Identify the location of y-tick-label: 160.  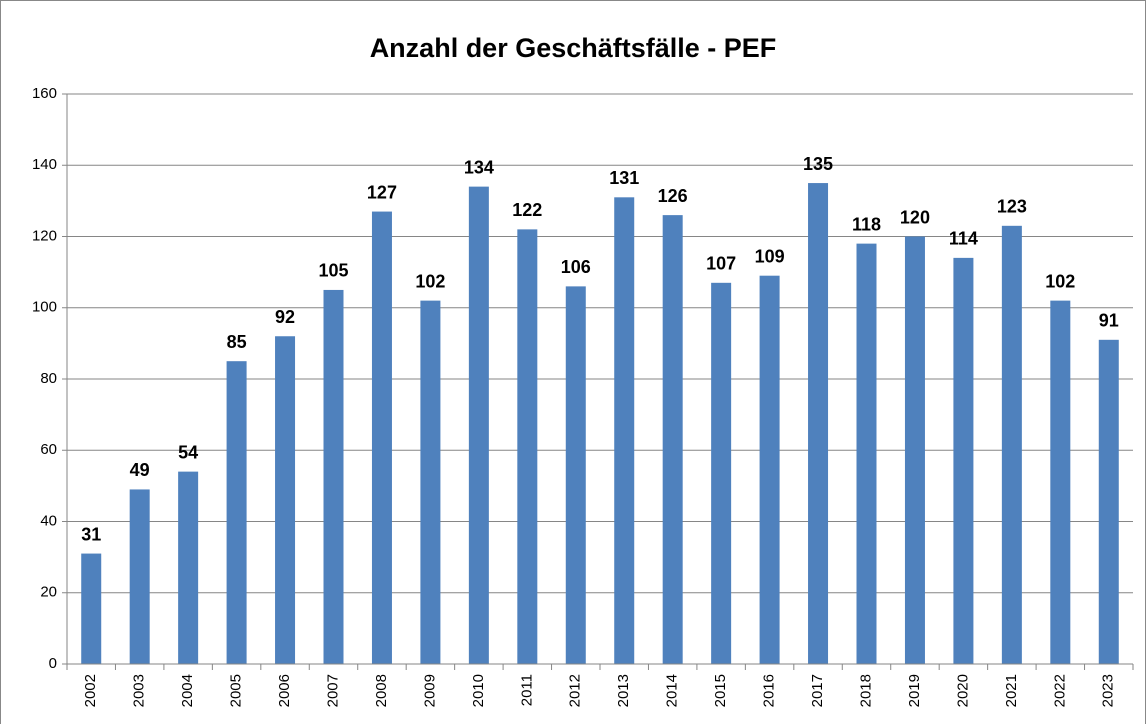
(44, 93).